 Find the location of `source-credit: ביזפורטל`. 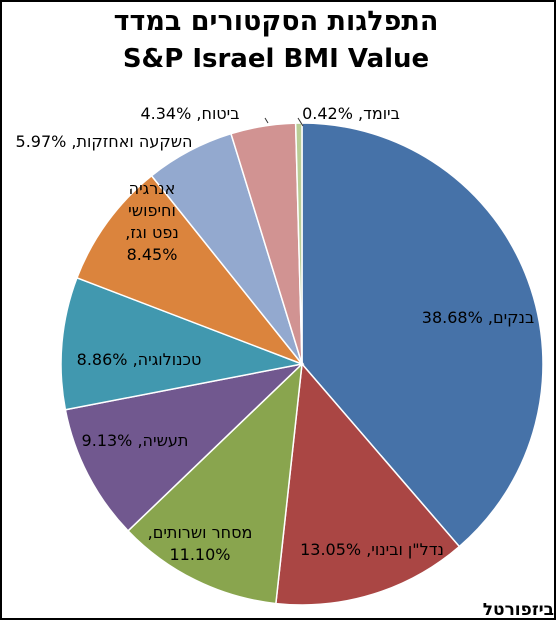

source-credit: ביזפורטל is located at coordinates (518, 610).